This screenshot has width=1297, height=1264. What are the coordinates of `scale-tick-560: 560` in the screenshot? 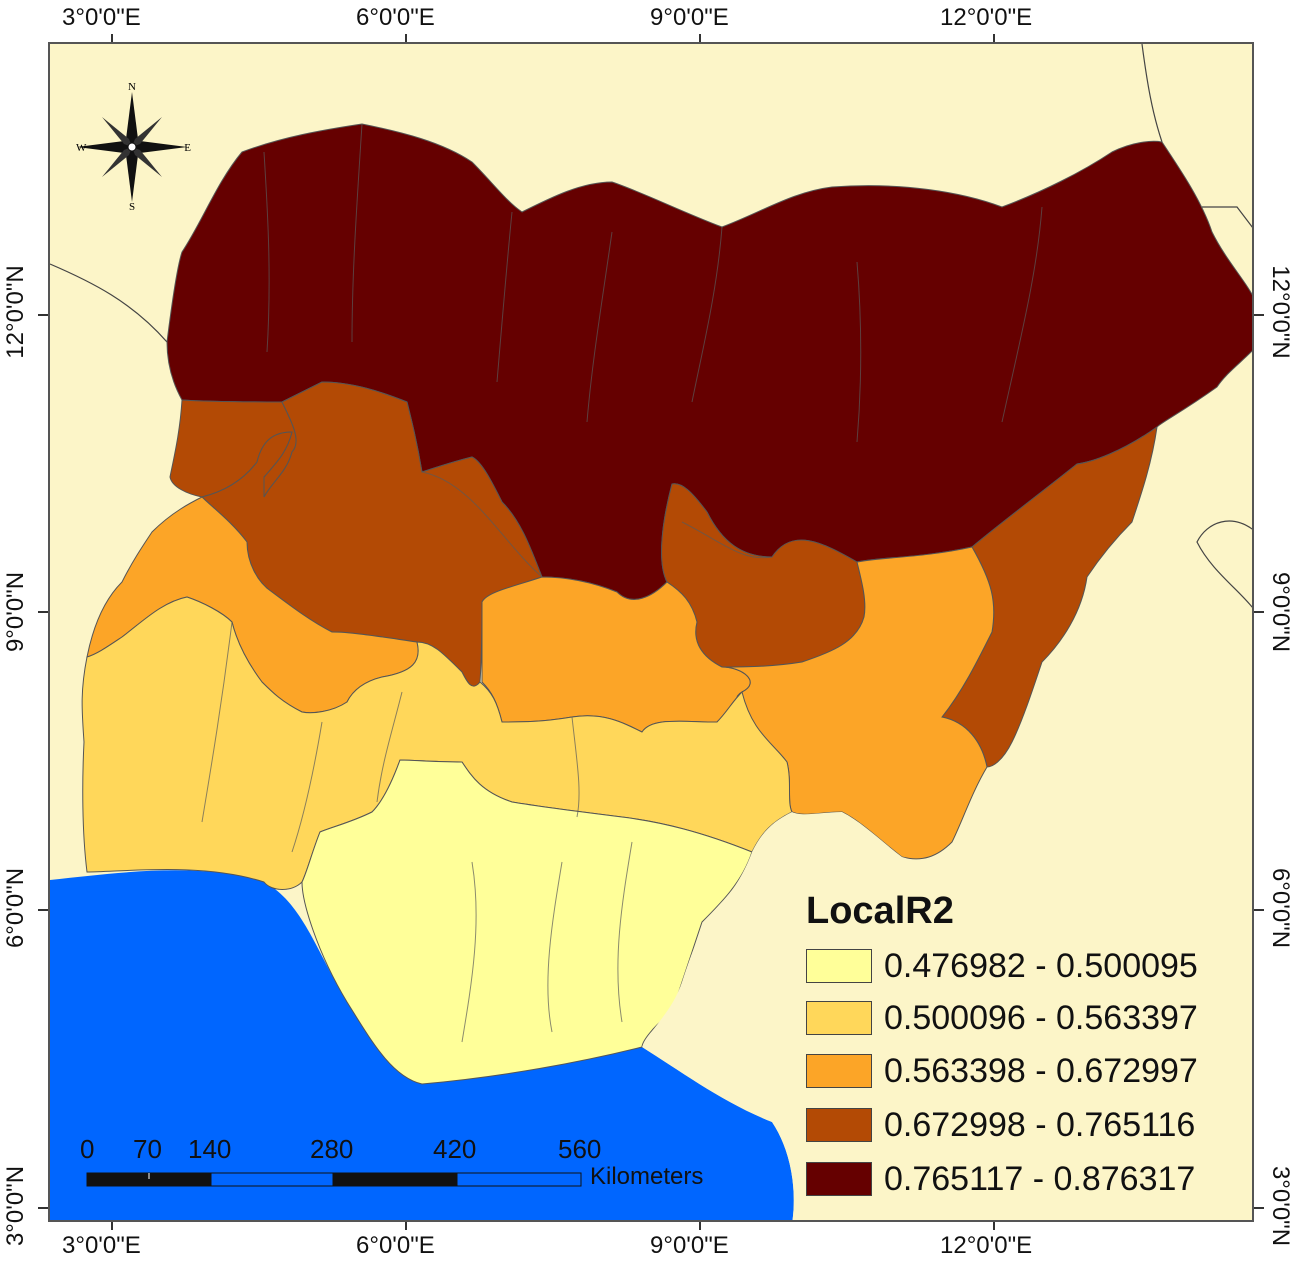 It's located at (580, 1149).